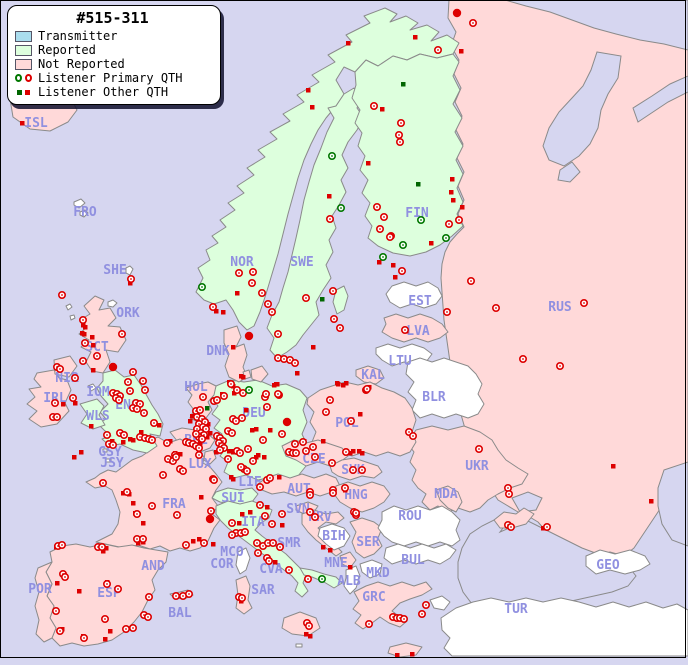 This screenshot has height=665, width=688. Describe the element at coordinates (446, 494) in the screenshot. I see `country-label-mda: MDA` at that location.